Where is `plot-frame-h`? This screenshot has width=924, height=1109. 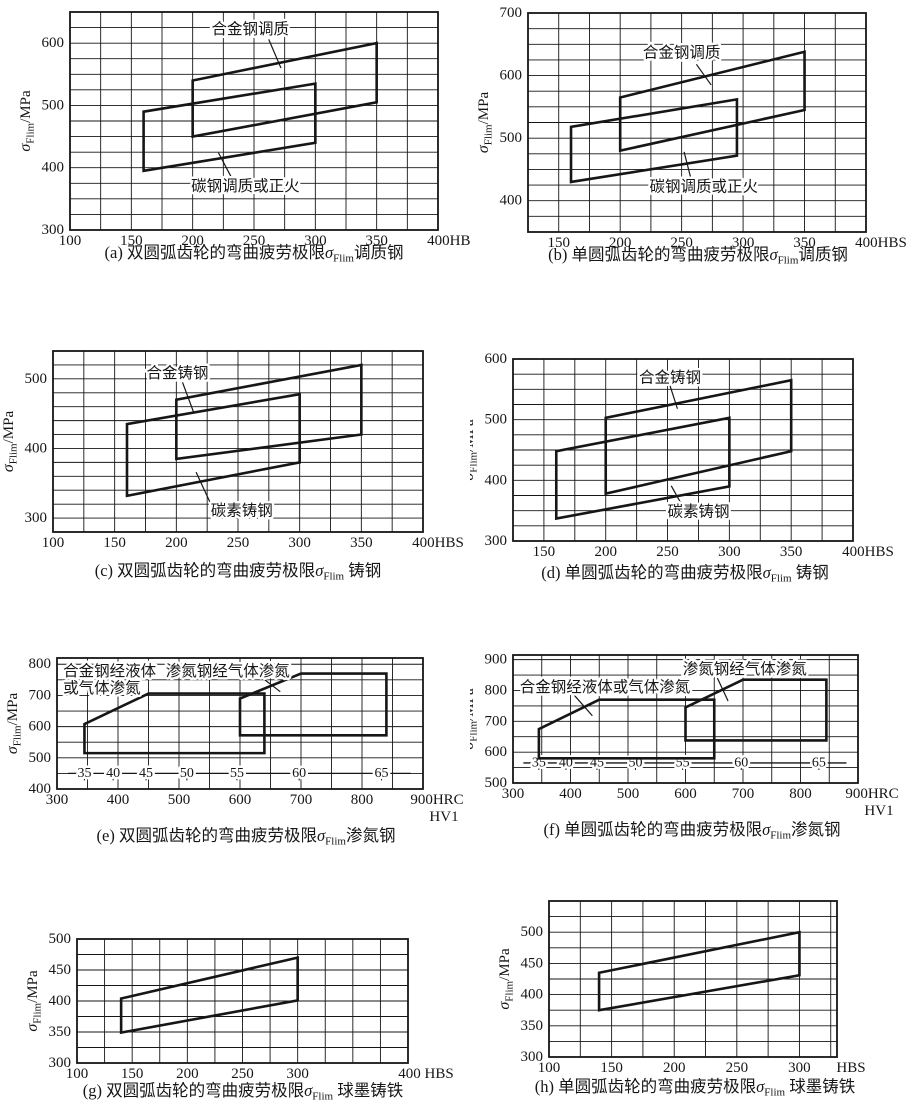 plot-frame-h is located at coordinates (693, 979).